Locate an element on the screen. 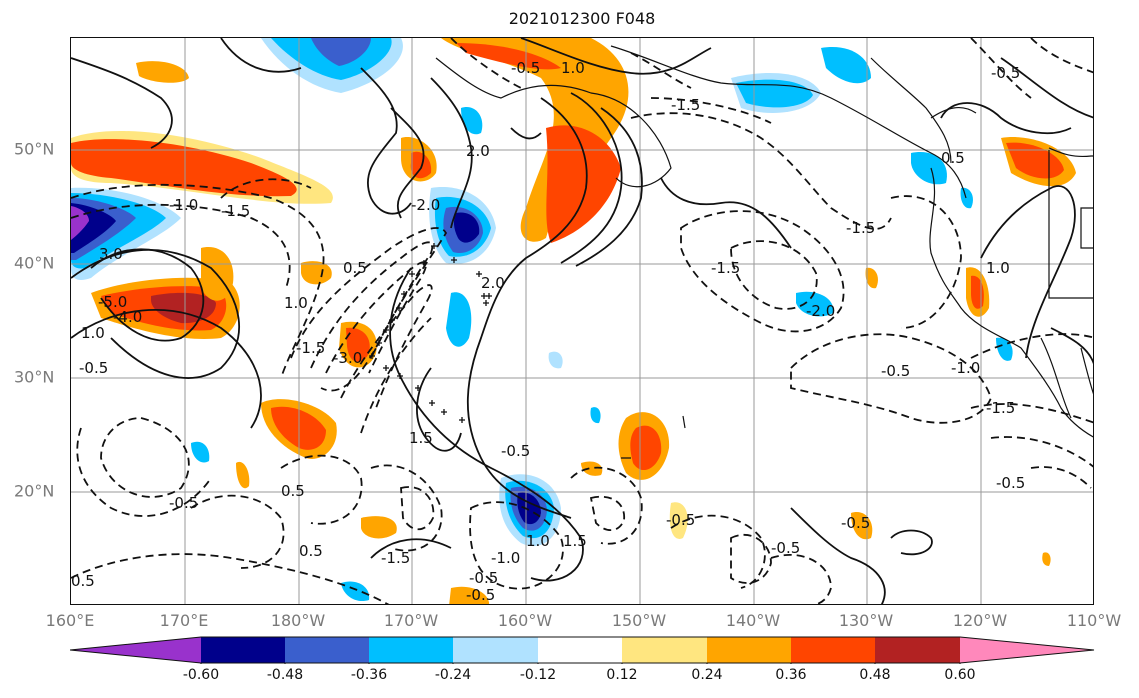  contour-label: -5.0 is located at coordinates (112, 302).